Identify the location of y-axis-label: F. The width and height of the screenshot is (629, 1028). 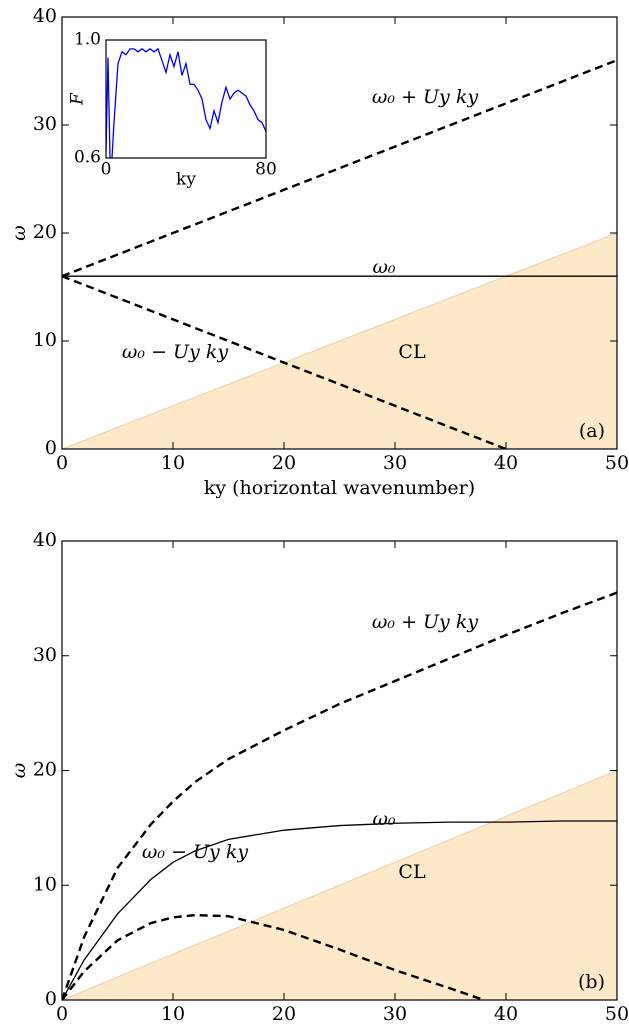
(78, 99).